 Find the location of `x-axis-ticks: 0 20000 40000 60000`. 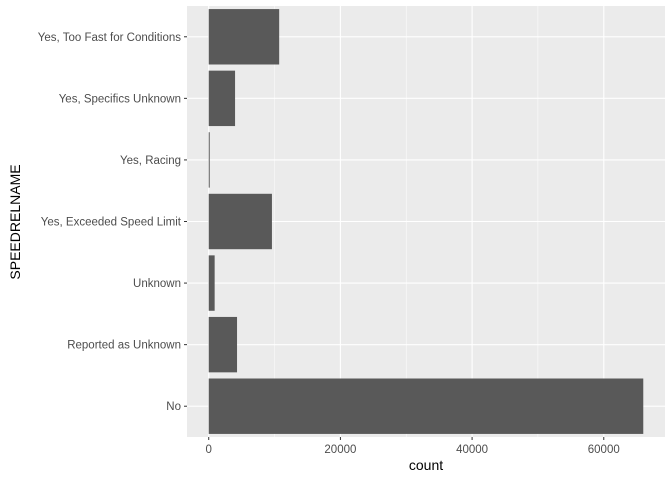

x-axis-ticks: 0 20000 40000 60000 is located at coordinates (413, 446).